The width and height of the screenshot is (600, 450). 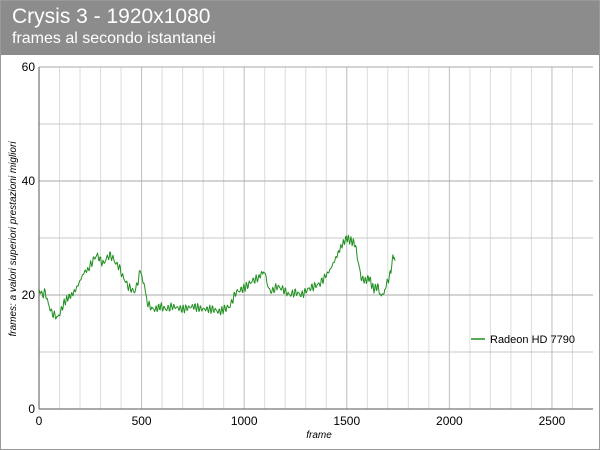 What do you see at coordinates (319, 435) in the screenshot?
I see `x-axis-label: frame` at bounding box center [319, 435].